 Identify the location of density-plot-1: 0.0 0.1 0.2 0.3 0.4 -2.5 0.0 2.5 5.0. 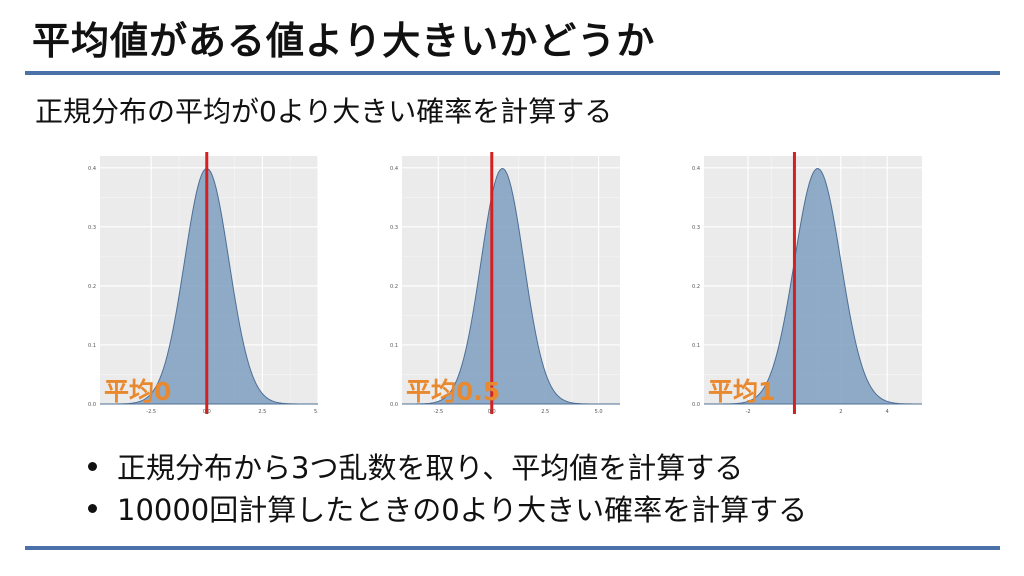
(203, 283).